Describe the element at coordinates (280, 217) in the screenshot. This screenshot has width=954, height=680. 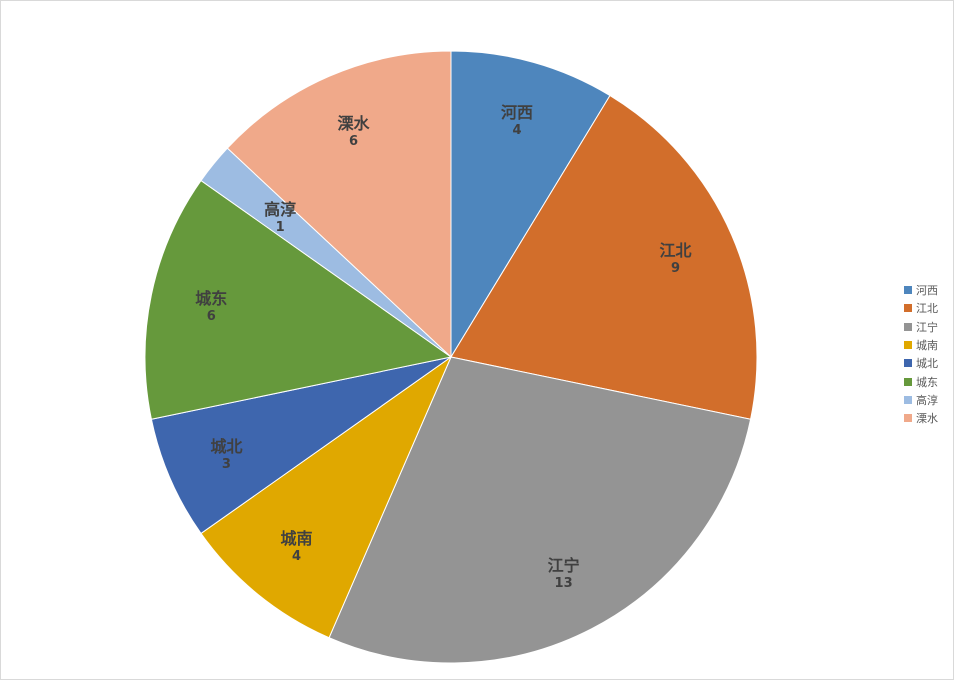
I see `data-label: 高淳 1` at that location.